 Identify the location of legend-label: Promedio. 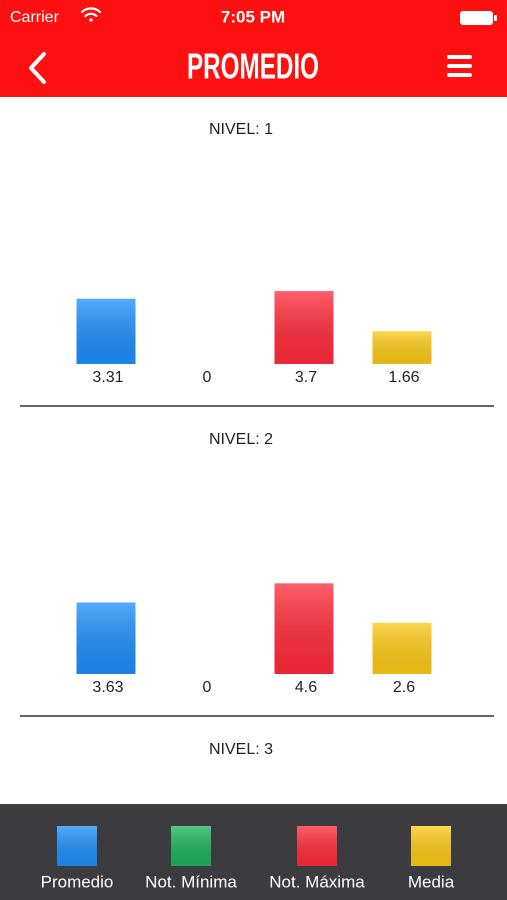
(77, 881).